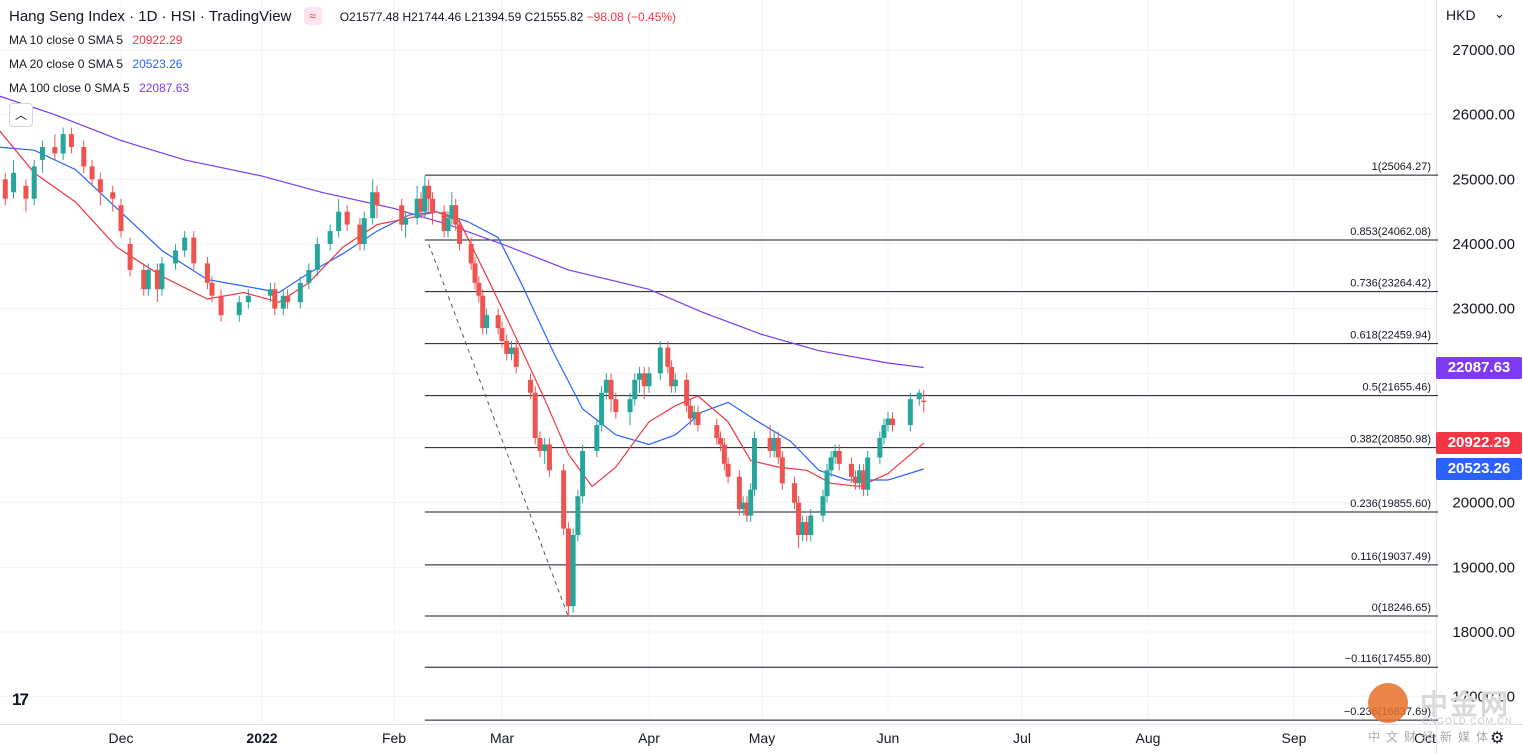 This screenshot has width=1523, height=754. I want to click on ma10-legend: MA 10 close 0 SMA 5 20922.29, so click(95, 40).